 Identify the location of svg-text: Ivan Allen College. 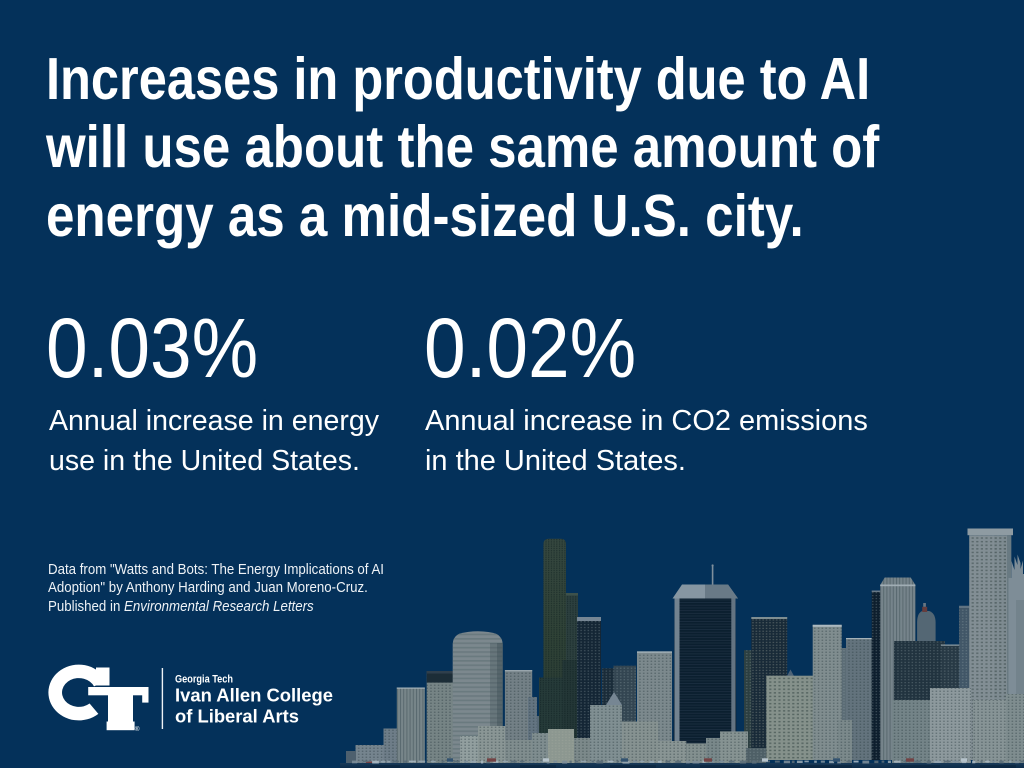
(254, 695).